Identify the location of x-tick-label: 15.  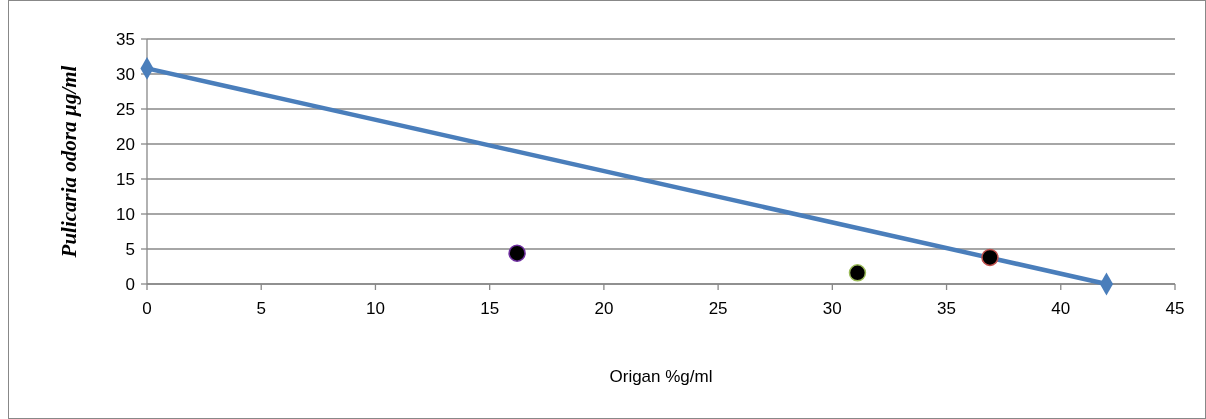
(490, 308).